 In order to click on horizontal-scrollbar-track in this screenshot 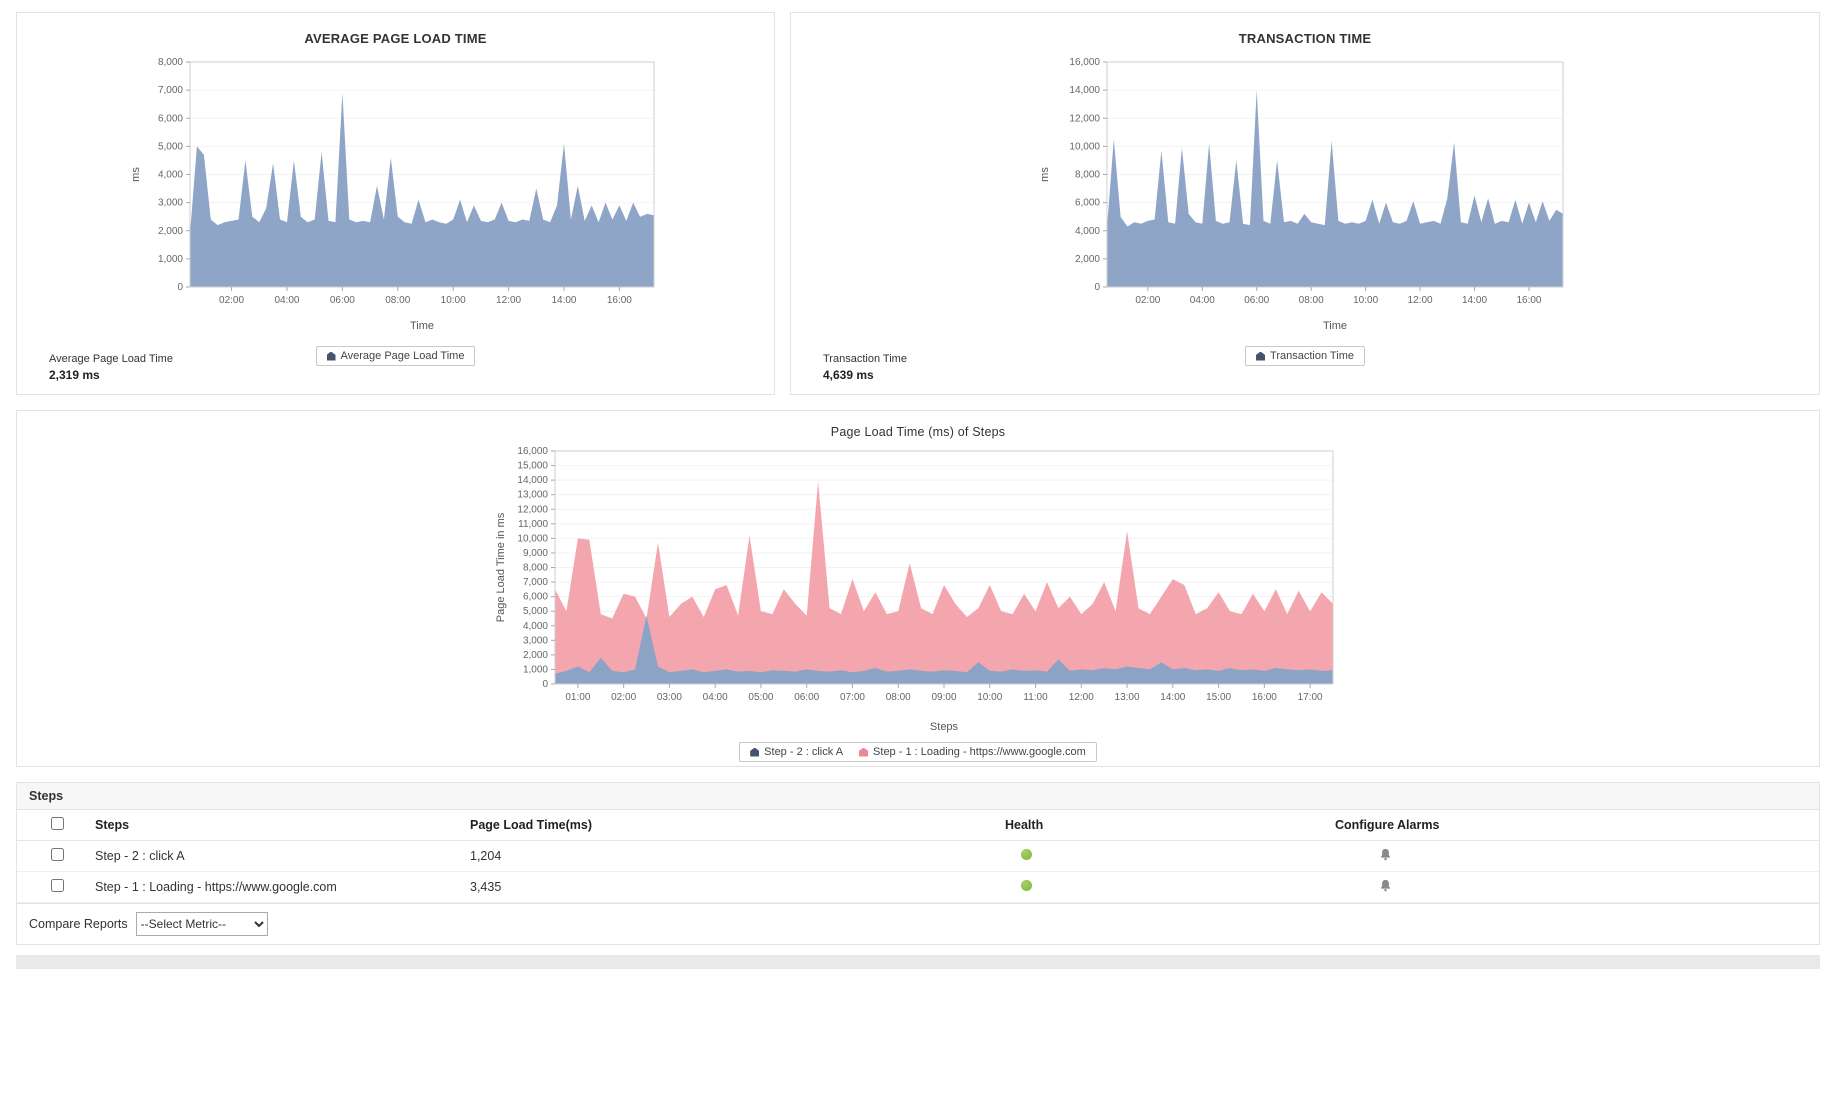, I will do `click(918, 962)`.